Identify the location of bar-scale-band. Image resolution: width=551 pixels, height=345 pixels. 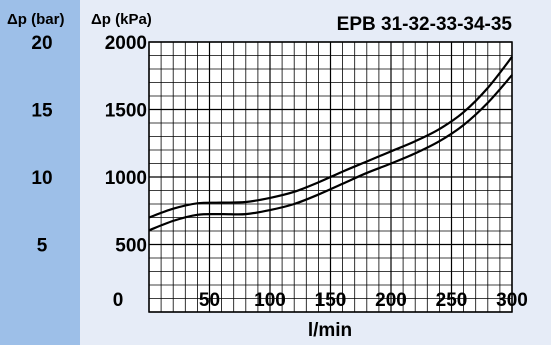
(40, 172).